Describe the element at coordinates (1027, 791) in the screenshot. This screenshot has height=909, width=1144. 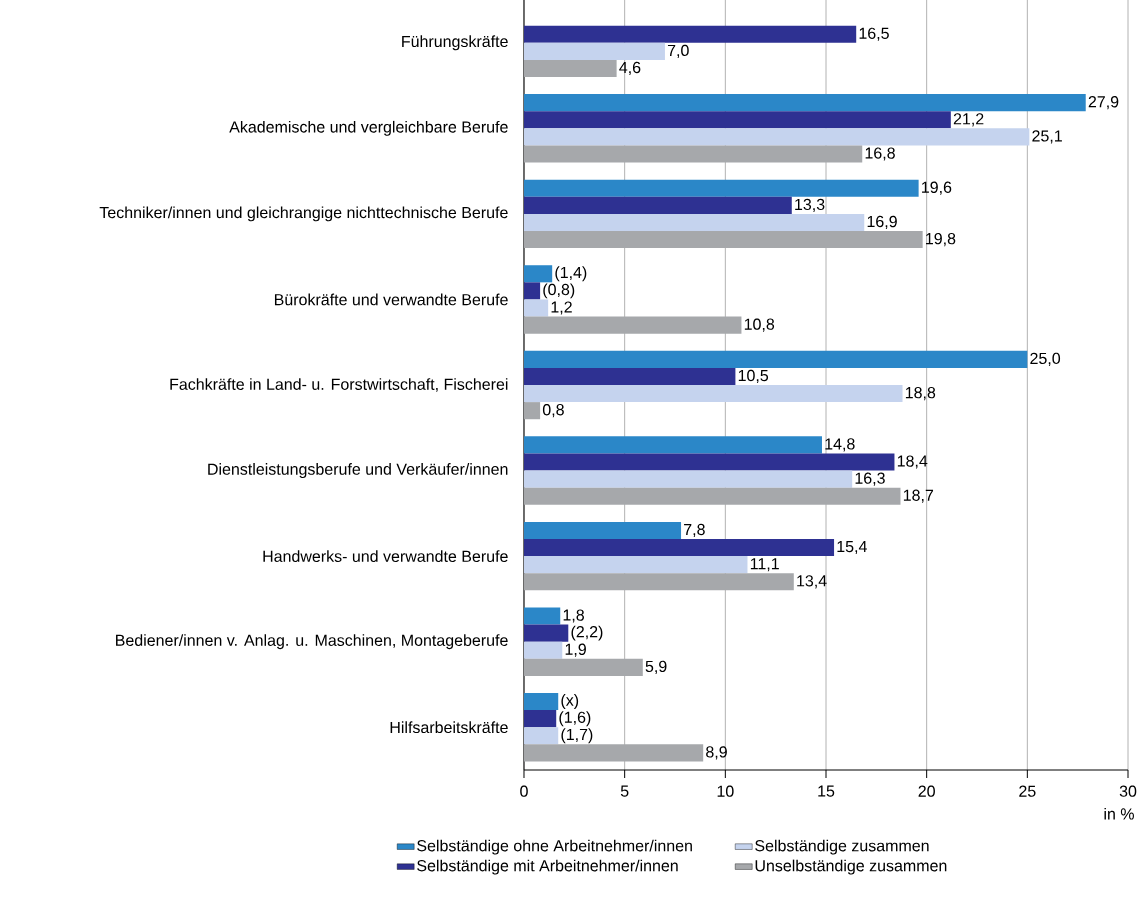
I see `x-tick-label: 25` at that location.